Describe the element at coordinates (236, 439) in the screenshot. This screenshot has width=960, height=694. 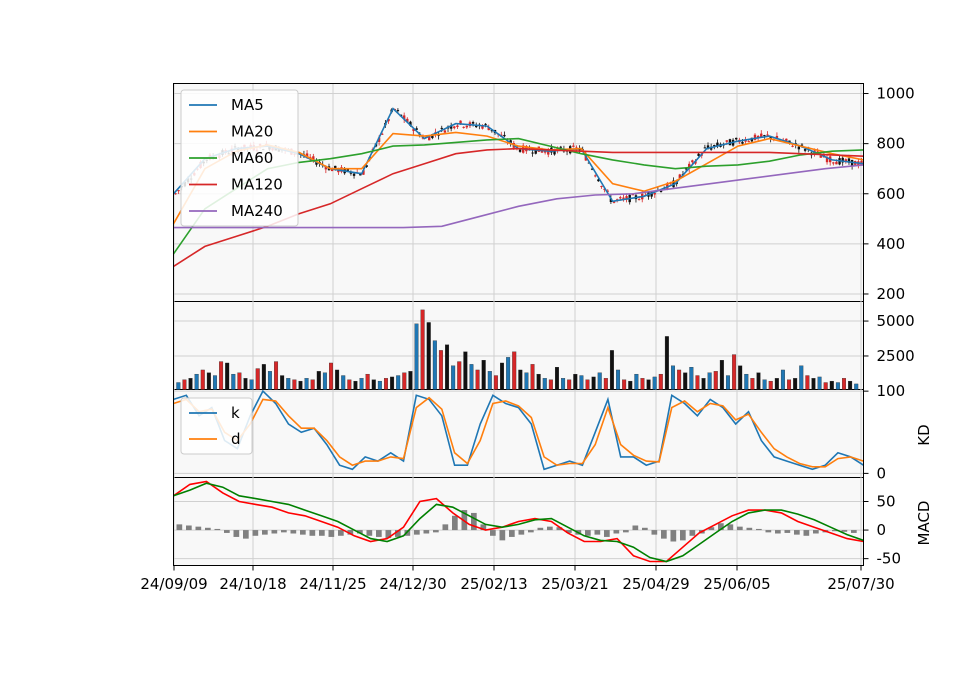
I see `legend-label-d: d` at that location.